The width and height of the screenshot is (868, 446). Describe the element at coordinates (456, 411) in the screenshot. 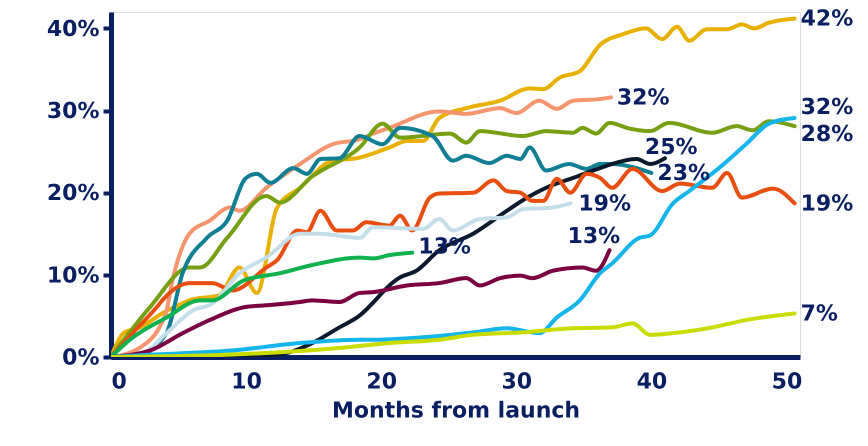

I see `x-axis-title: Months from launch` at that location.